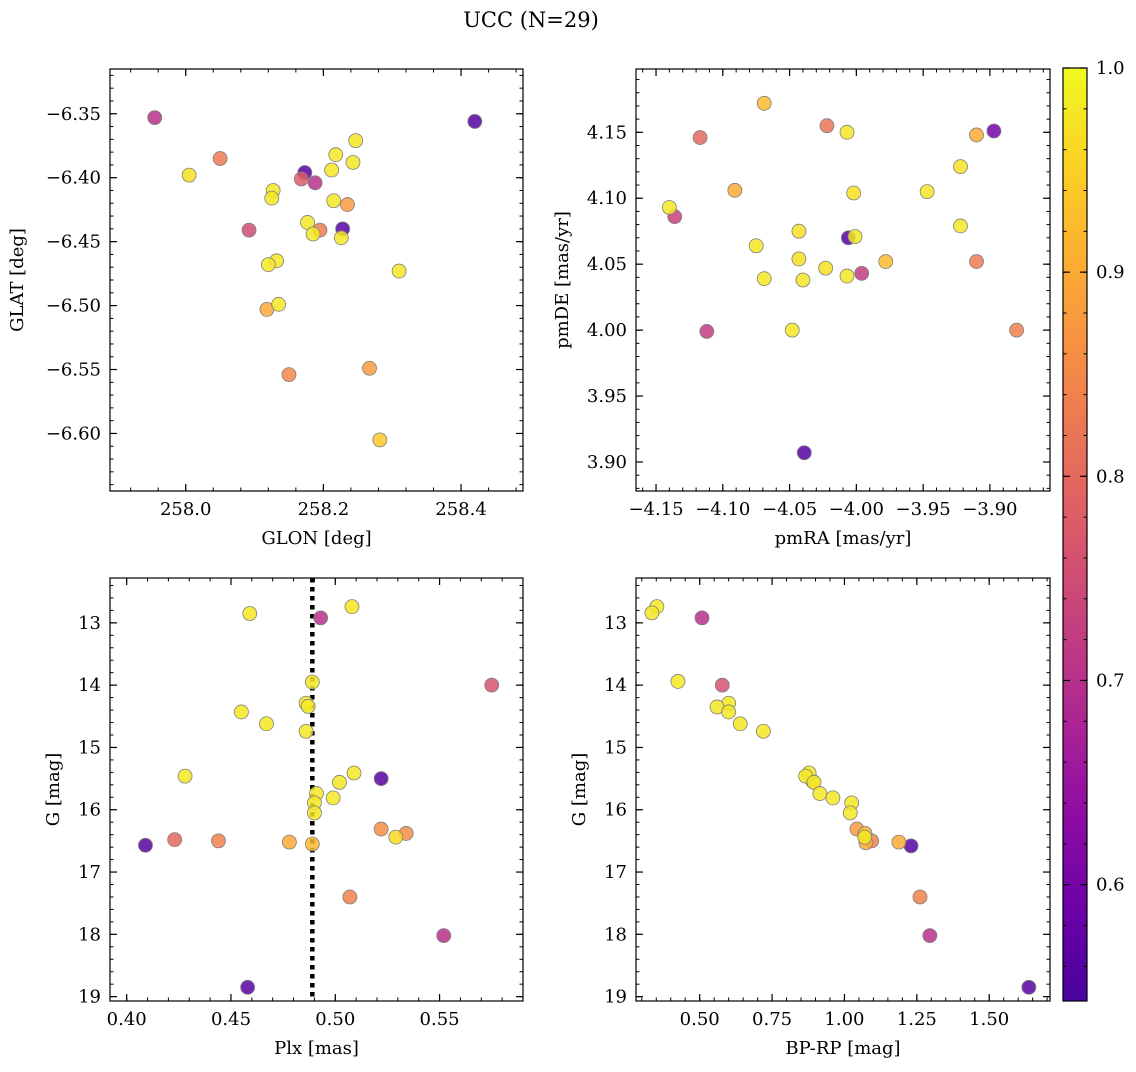 The height and width of the screenshot is (1072, 1136). Describe the element at coordinates (607, 264) in the screenshot. I see `y-tick-label: 4.05` at that location.